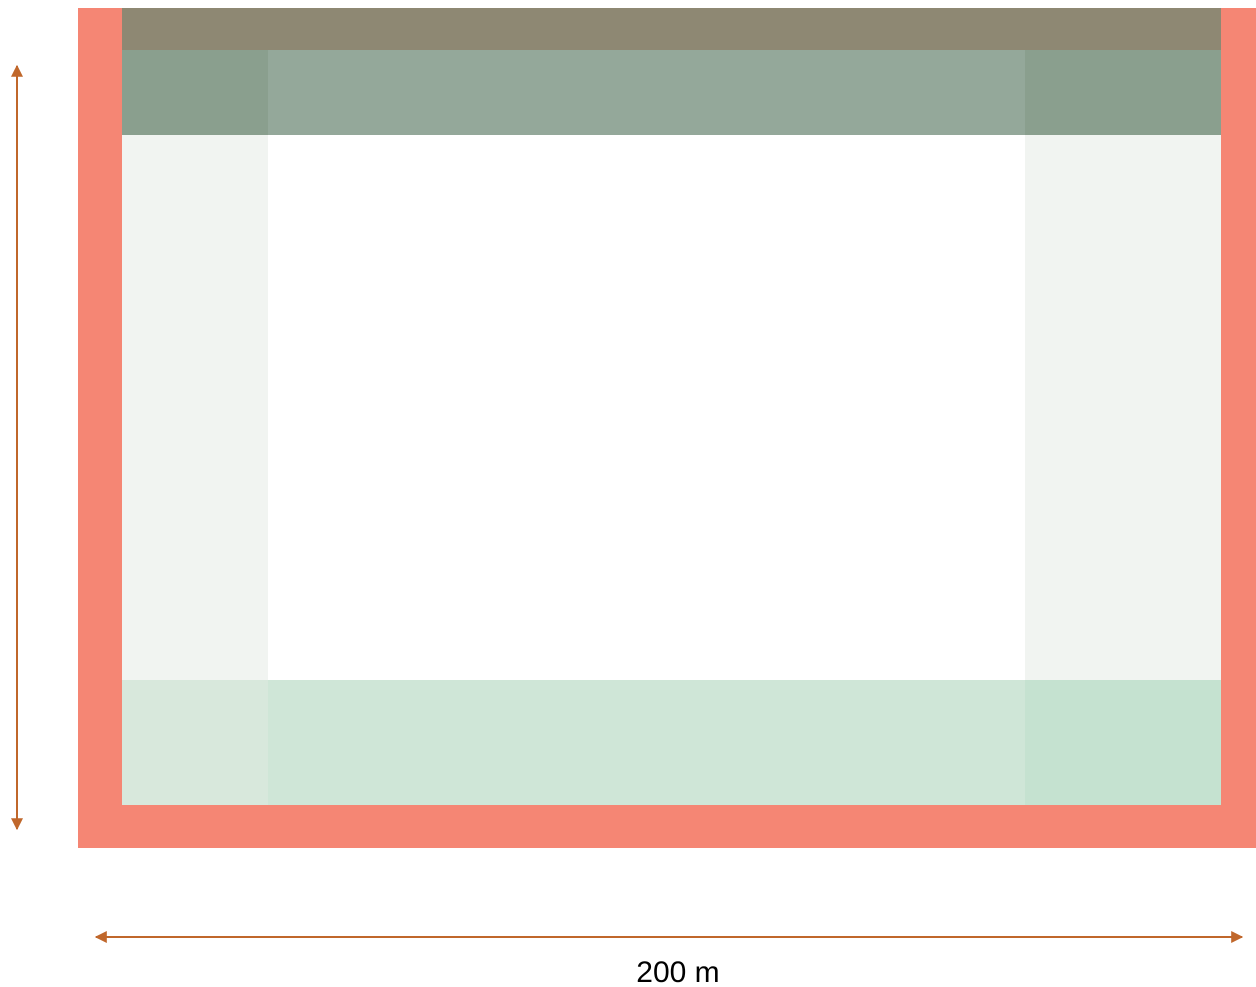  What do you see at coordinates (195, 742) in the screenshot?
I see `bottom-left-corner` at bounding box center [195, 742].